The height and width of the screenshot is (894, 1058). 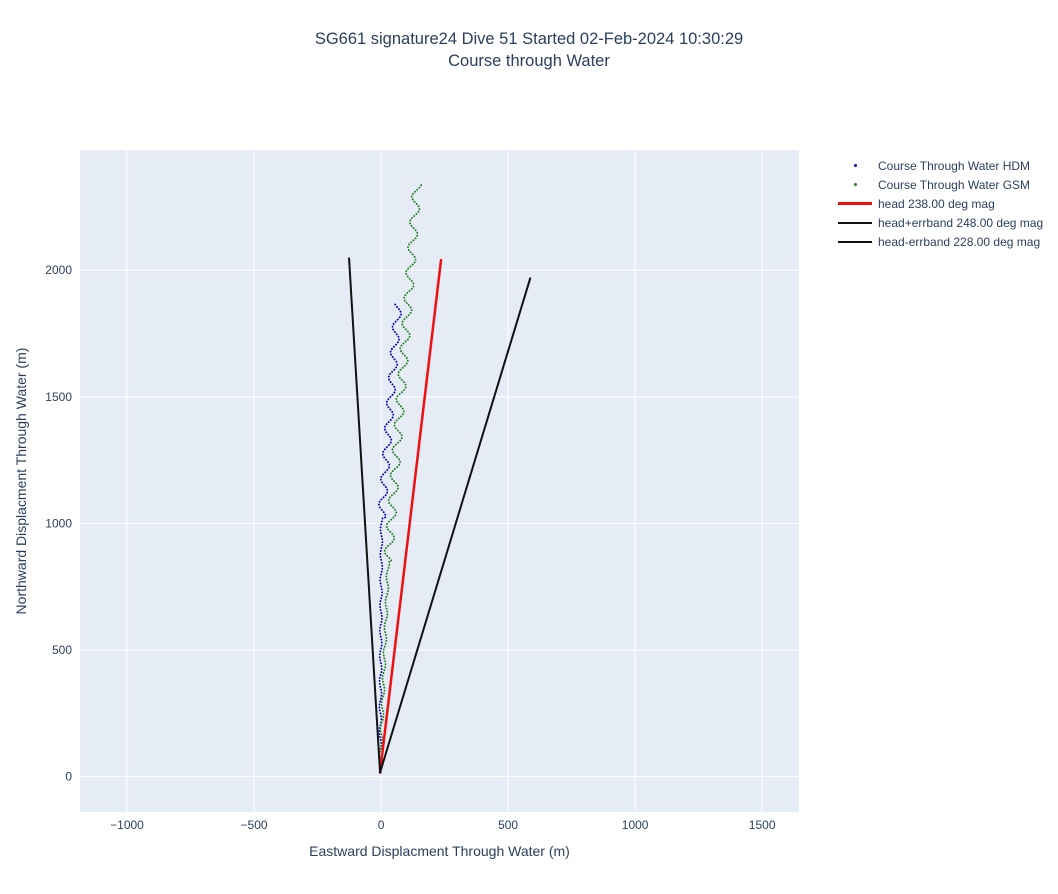 What do you see at coordinates (635, 825) in the screenshot?
I see `x-tick-label: 1000` at bounding box center [635, 825].